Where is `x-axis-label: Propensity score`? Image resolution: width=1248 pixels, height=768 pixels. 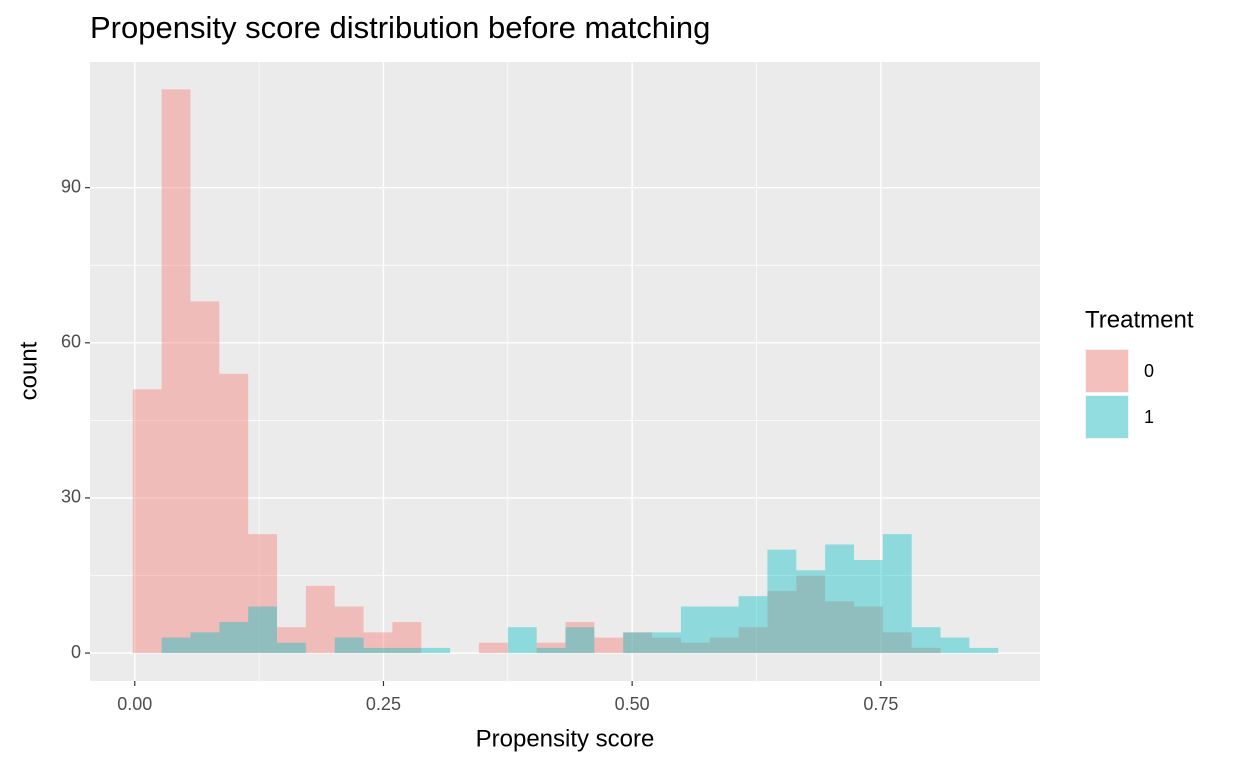 x-axis-label: Propensity score is located at coordinates (565, 738).